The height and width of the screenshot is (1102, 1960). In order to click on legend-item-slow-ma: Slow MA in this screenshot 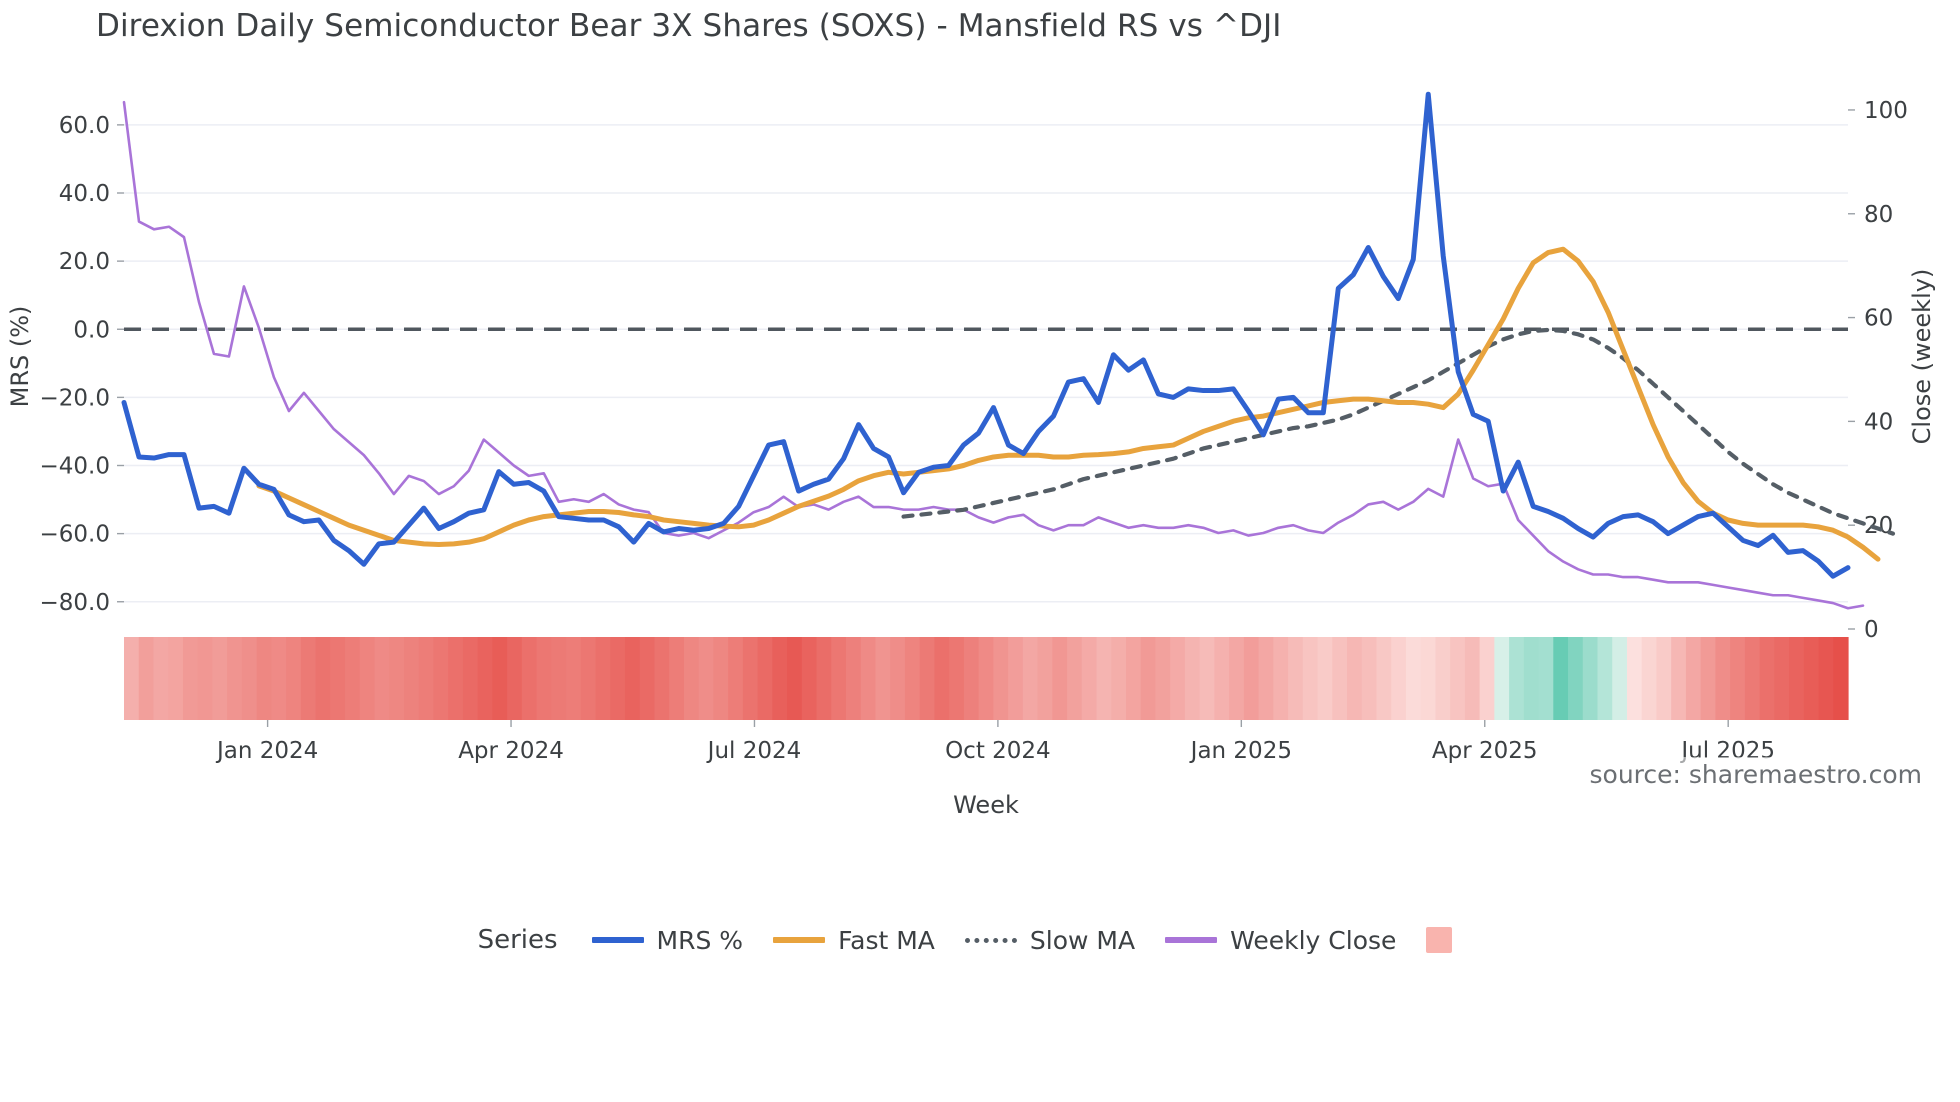, I will do `click(1049, 940)`.